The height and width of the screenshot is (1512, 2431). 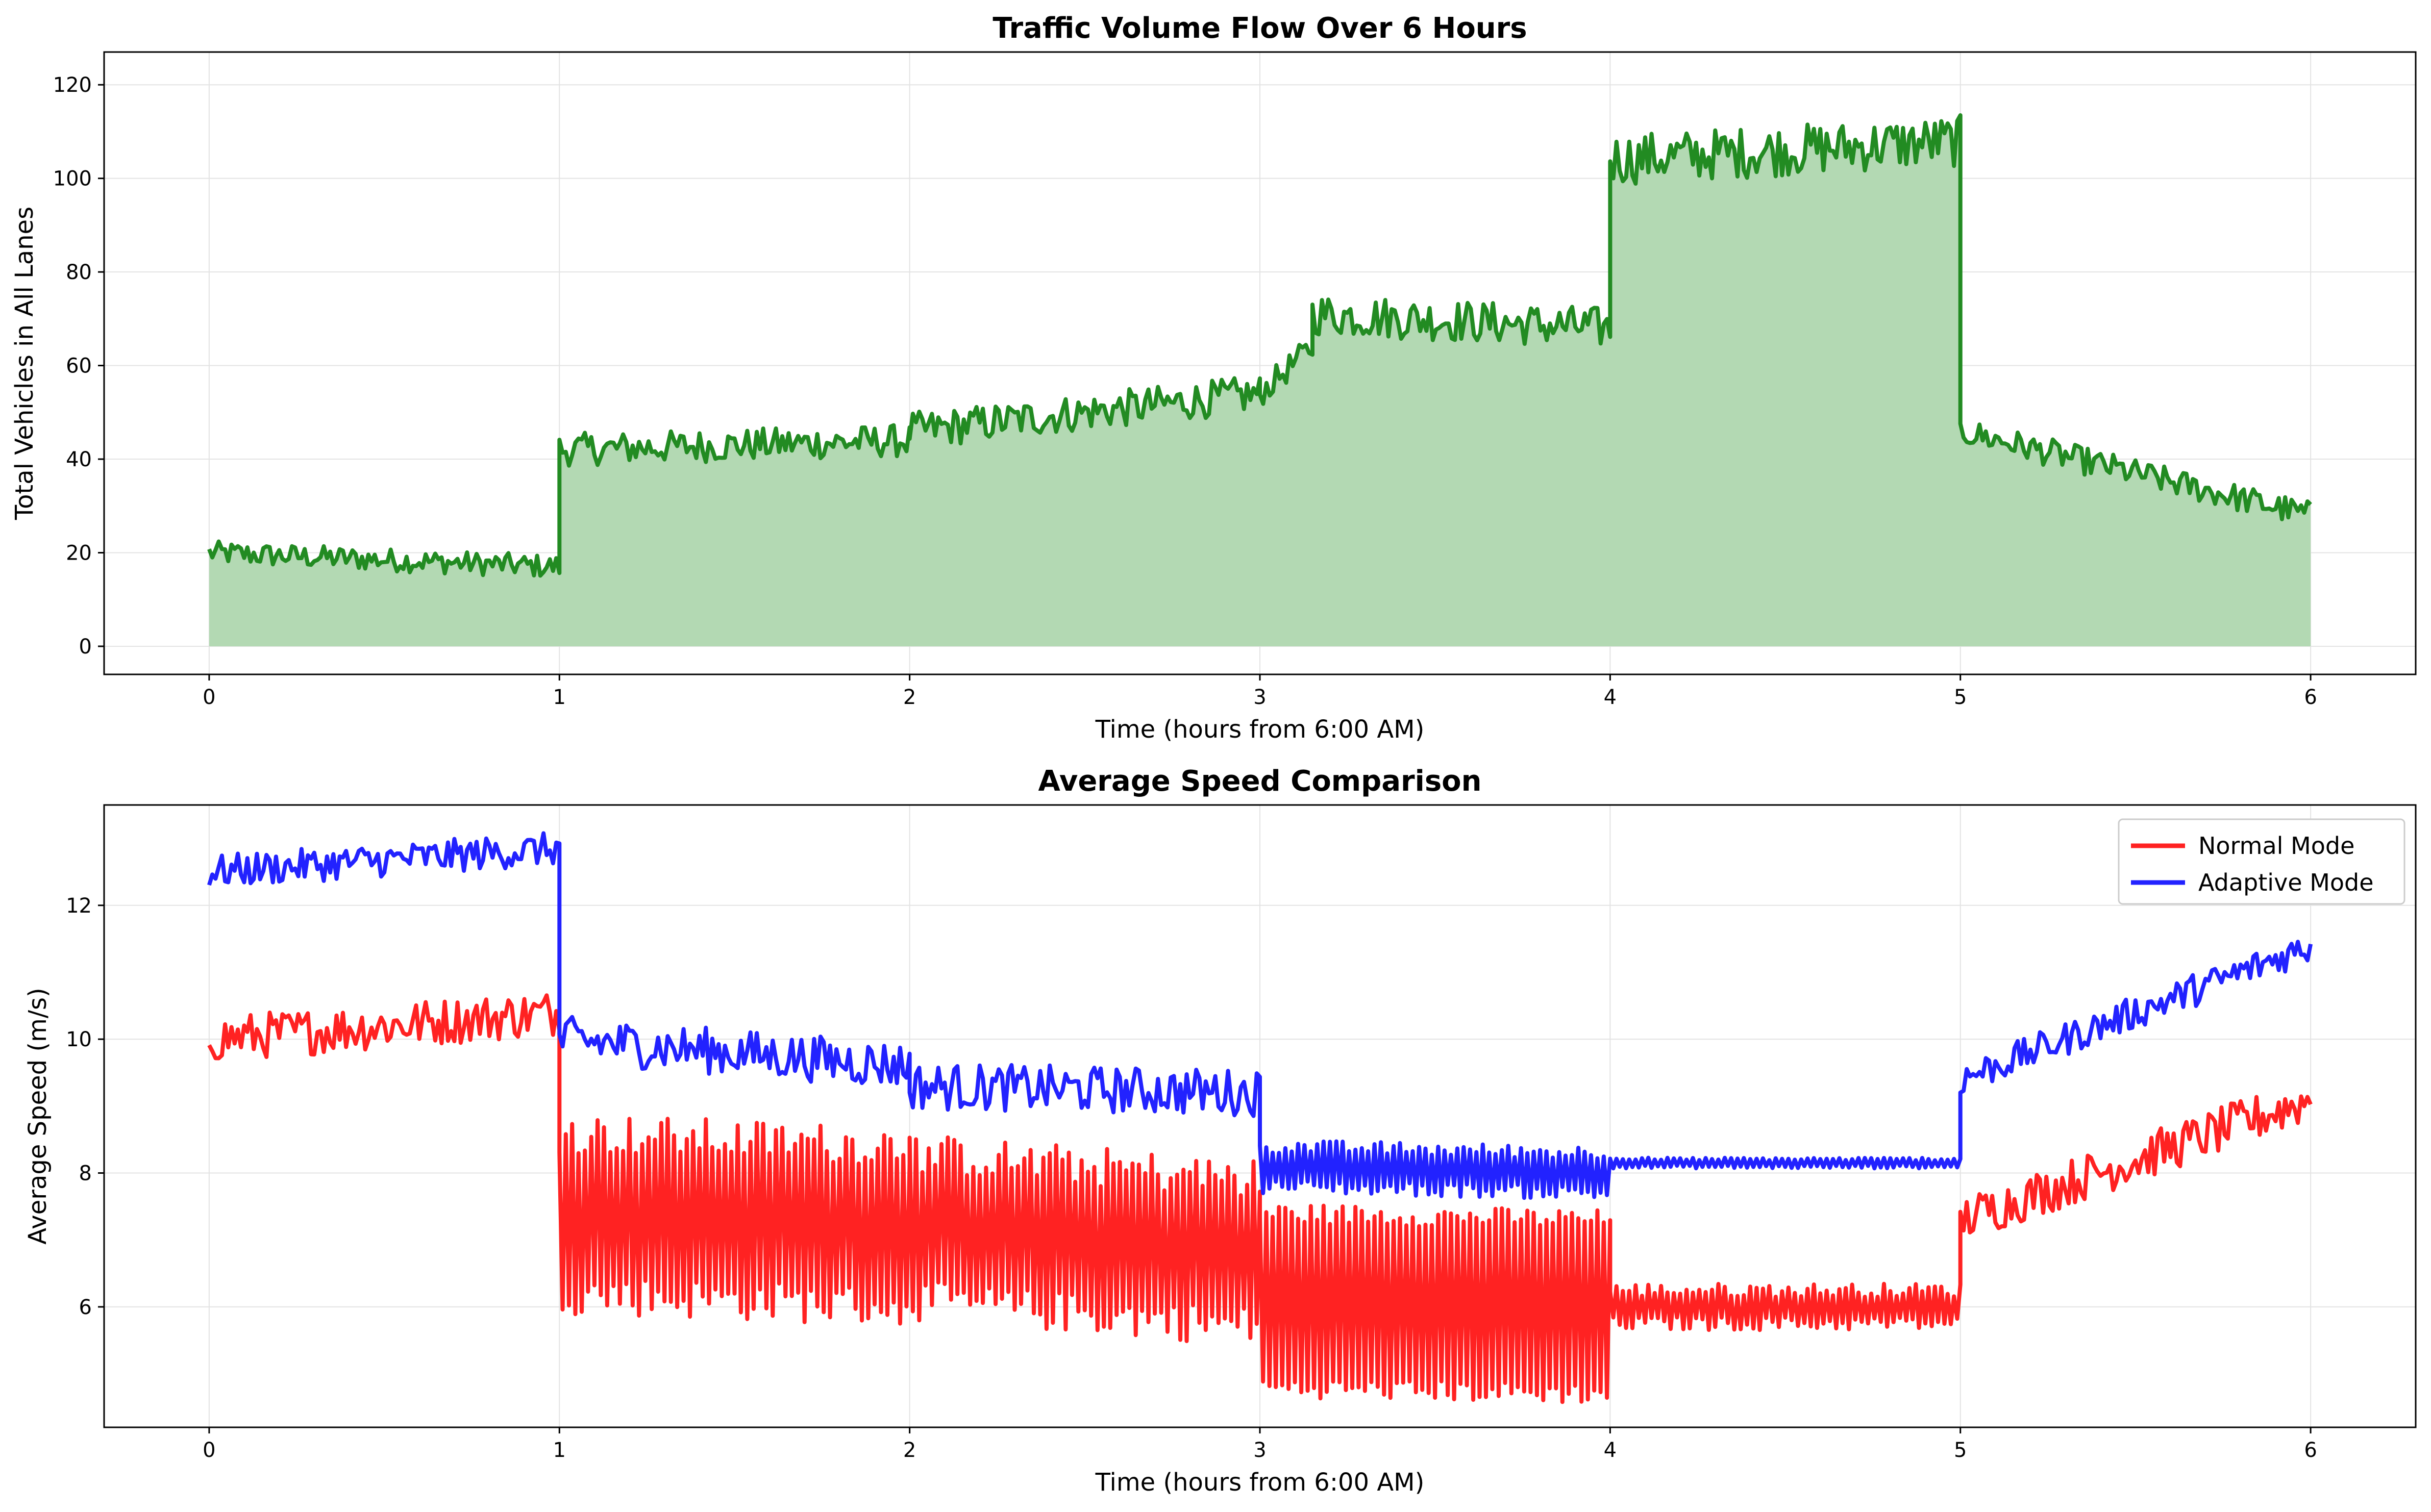 I want to click on y-tick-label: 8, so click(x=85, y=1174).